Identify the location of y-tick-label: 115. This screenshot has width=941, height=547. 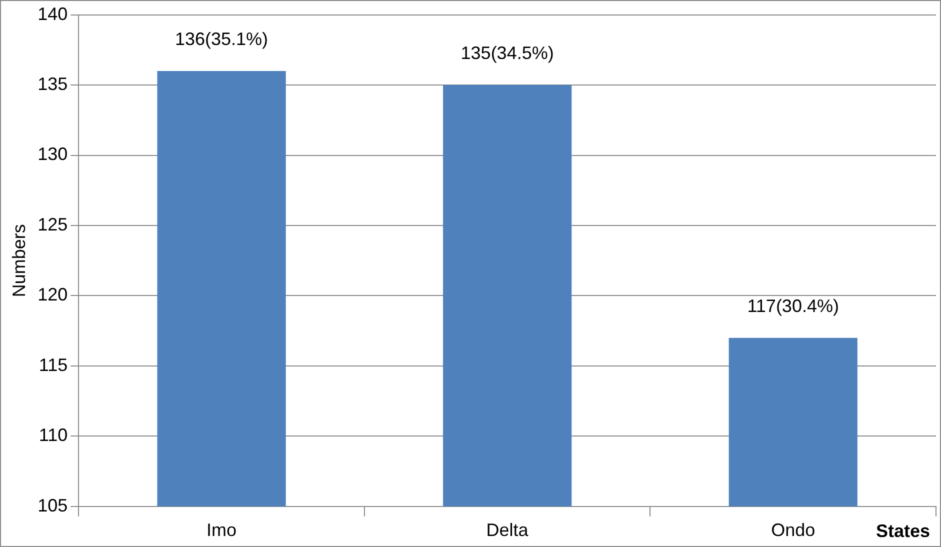
(53, 364).